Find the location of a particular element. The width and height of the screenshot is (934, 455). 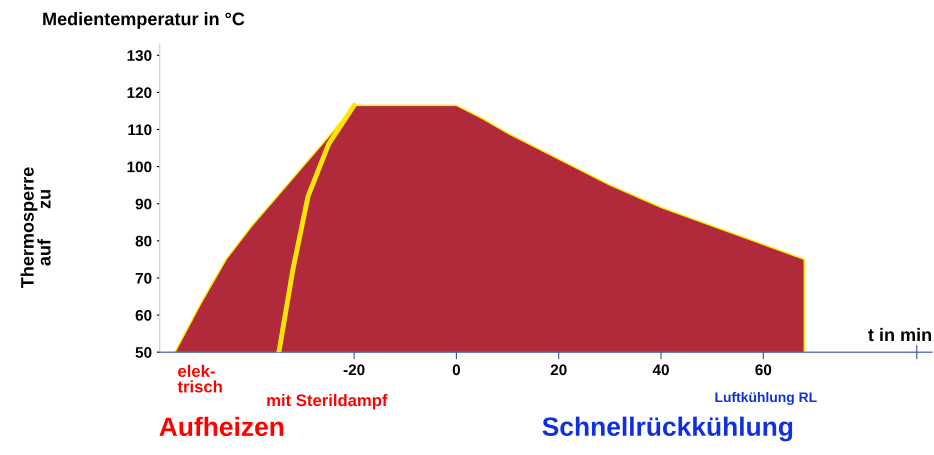

text: Thermosperre auf zu is located at coordinates (35, 227).